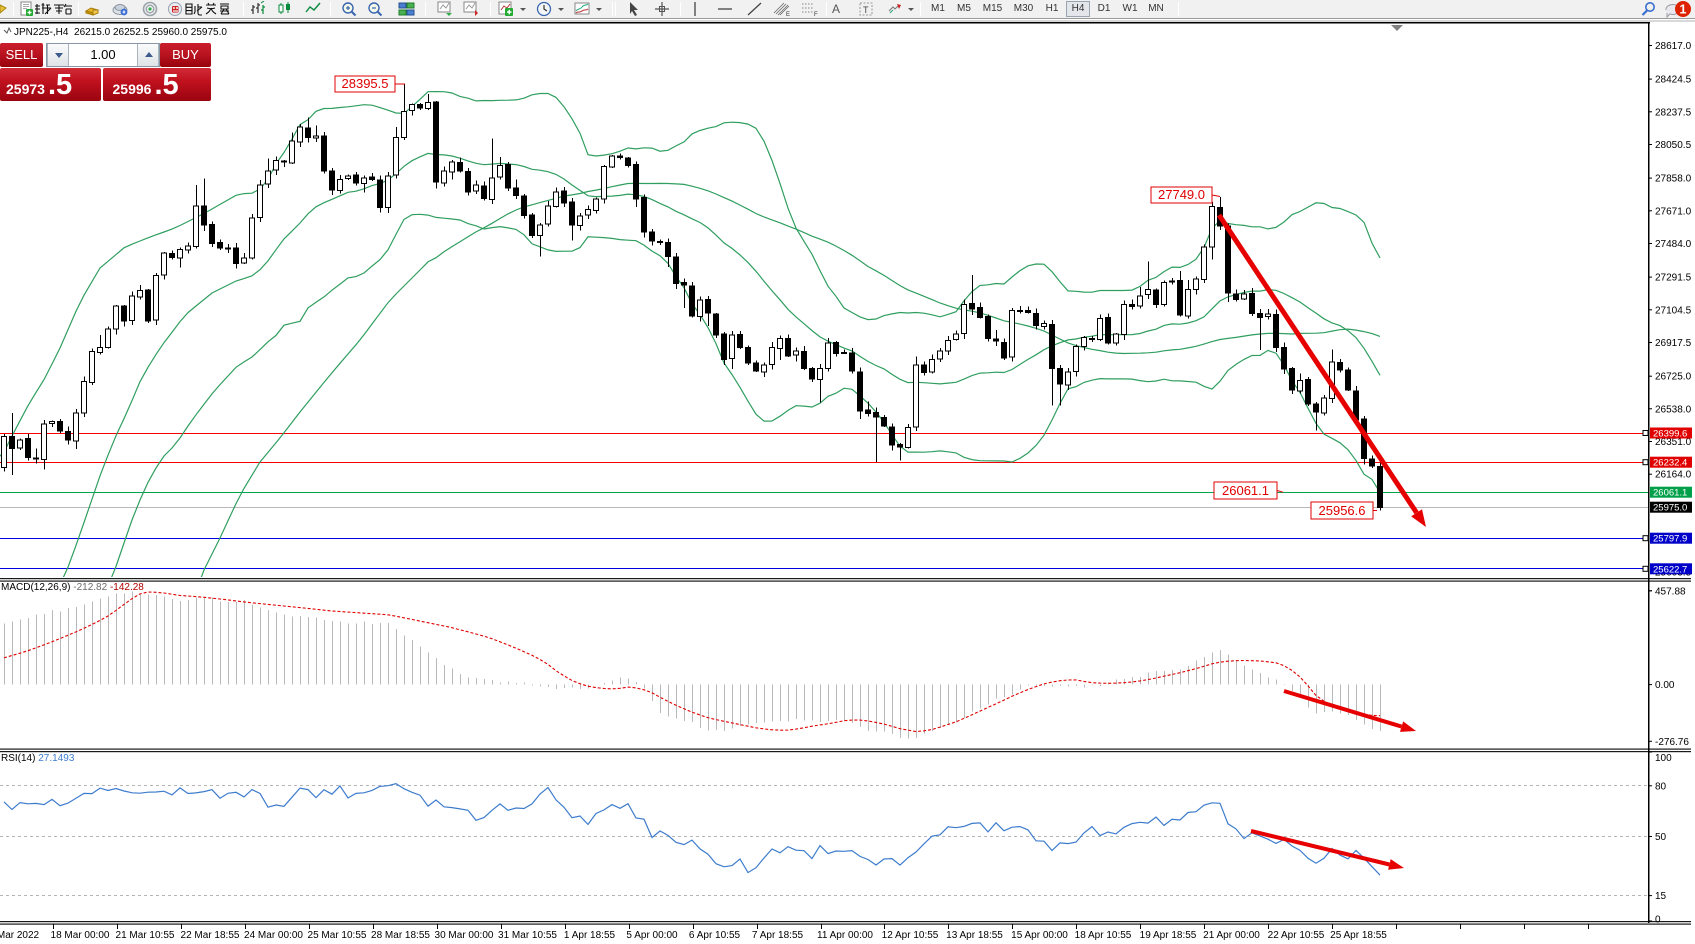 This screenshot has height=944, width=1695. Describe the element at coordinates (38, 758) in the screenshot. I see `svg-text: RSI(14) 27.1493` at that location.